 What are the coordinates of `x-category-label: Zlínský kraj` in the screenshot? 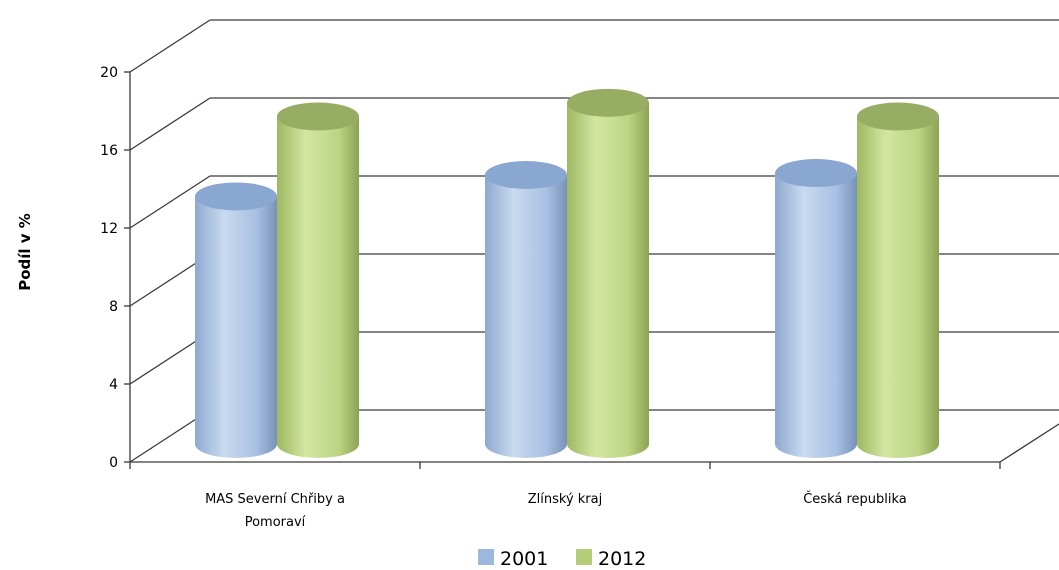 It's located at (565, 499).